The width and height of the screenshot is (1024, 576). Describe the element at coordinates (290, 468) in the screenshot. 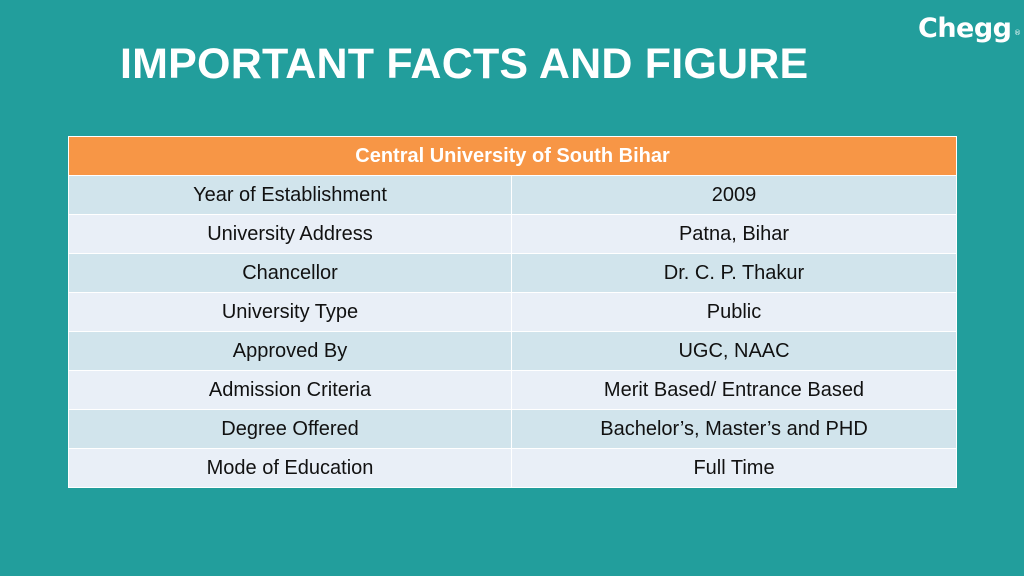

I see `row-label: Mode of Education` at that location.